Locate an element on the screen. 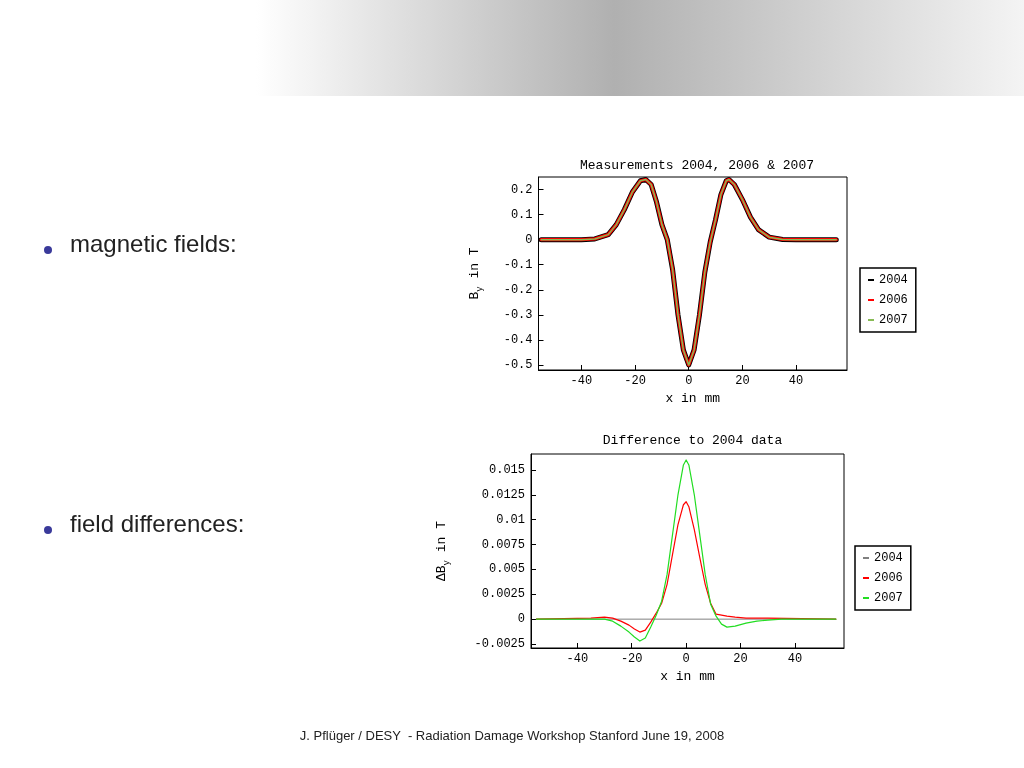 Image resolution: width=1024 pixels, height=768 pixels. y-tick-label: -0.1 is located at coordinates (518, 264).